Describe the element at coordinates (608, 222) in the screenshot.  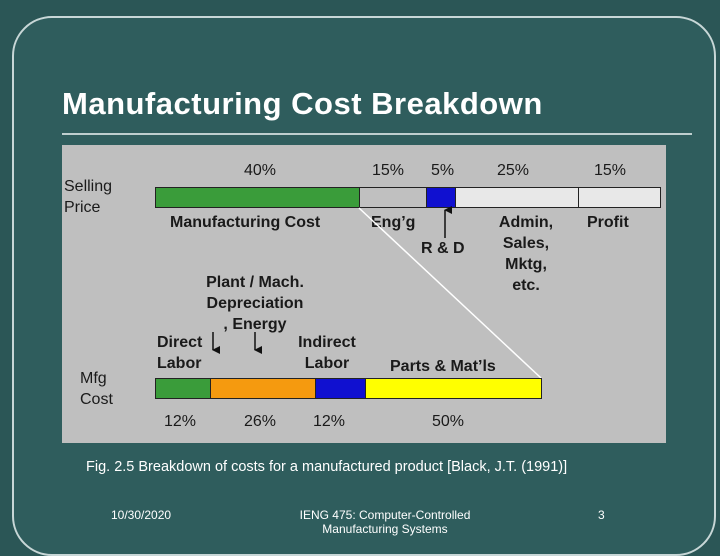
I see `label-profit: Profit` at that location.